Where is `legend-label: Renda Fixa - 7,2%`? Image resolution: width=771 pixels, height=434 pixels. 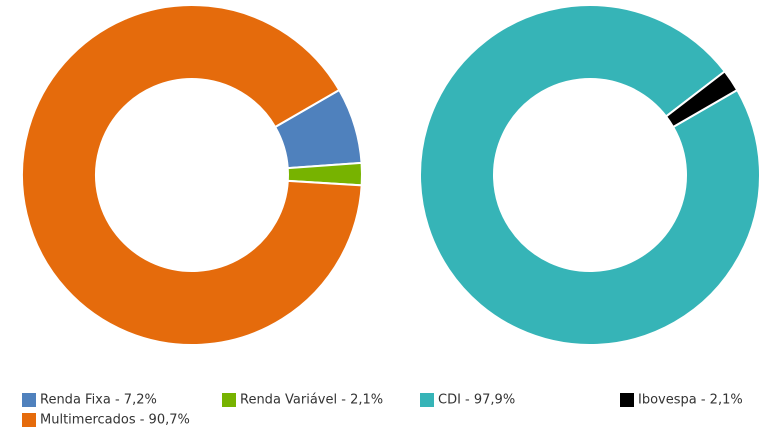
legend-label: Renda Fixa - 7,2% is located at coordinates (98, 400).